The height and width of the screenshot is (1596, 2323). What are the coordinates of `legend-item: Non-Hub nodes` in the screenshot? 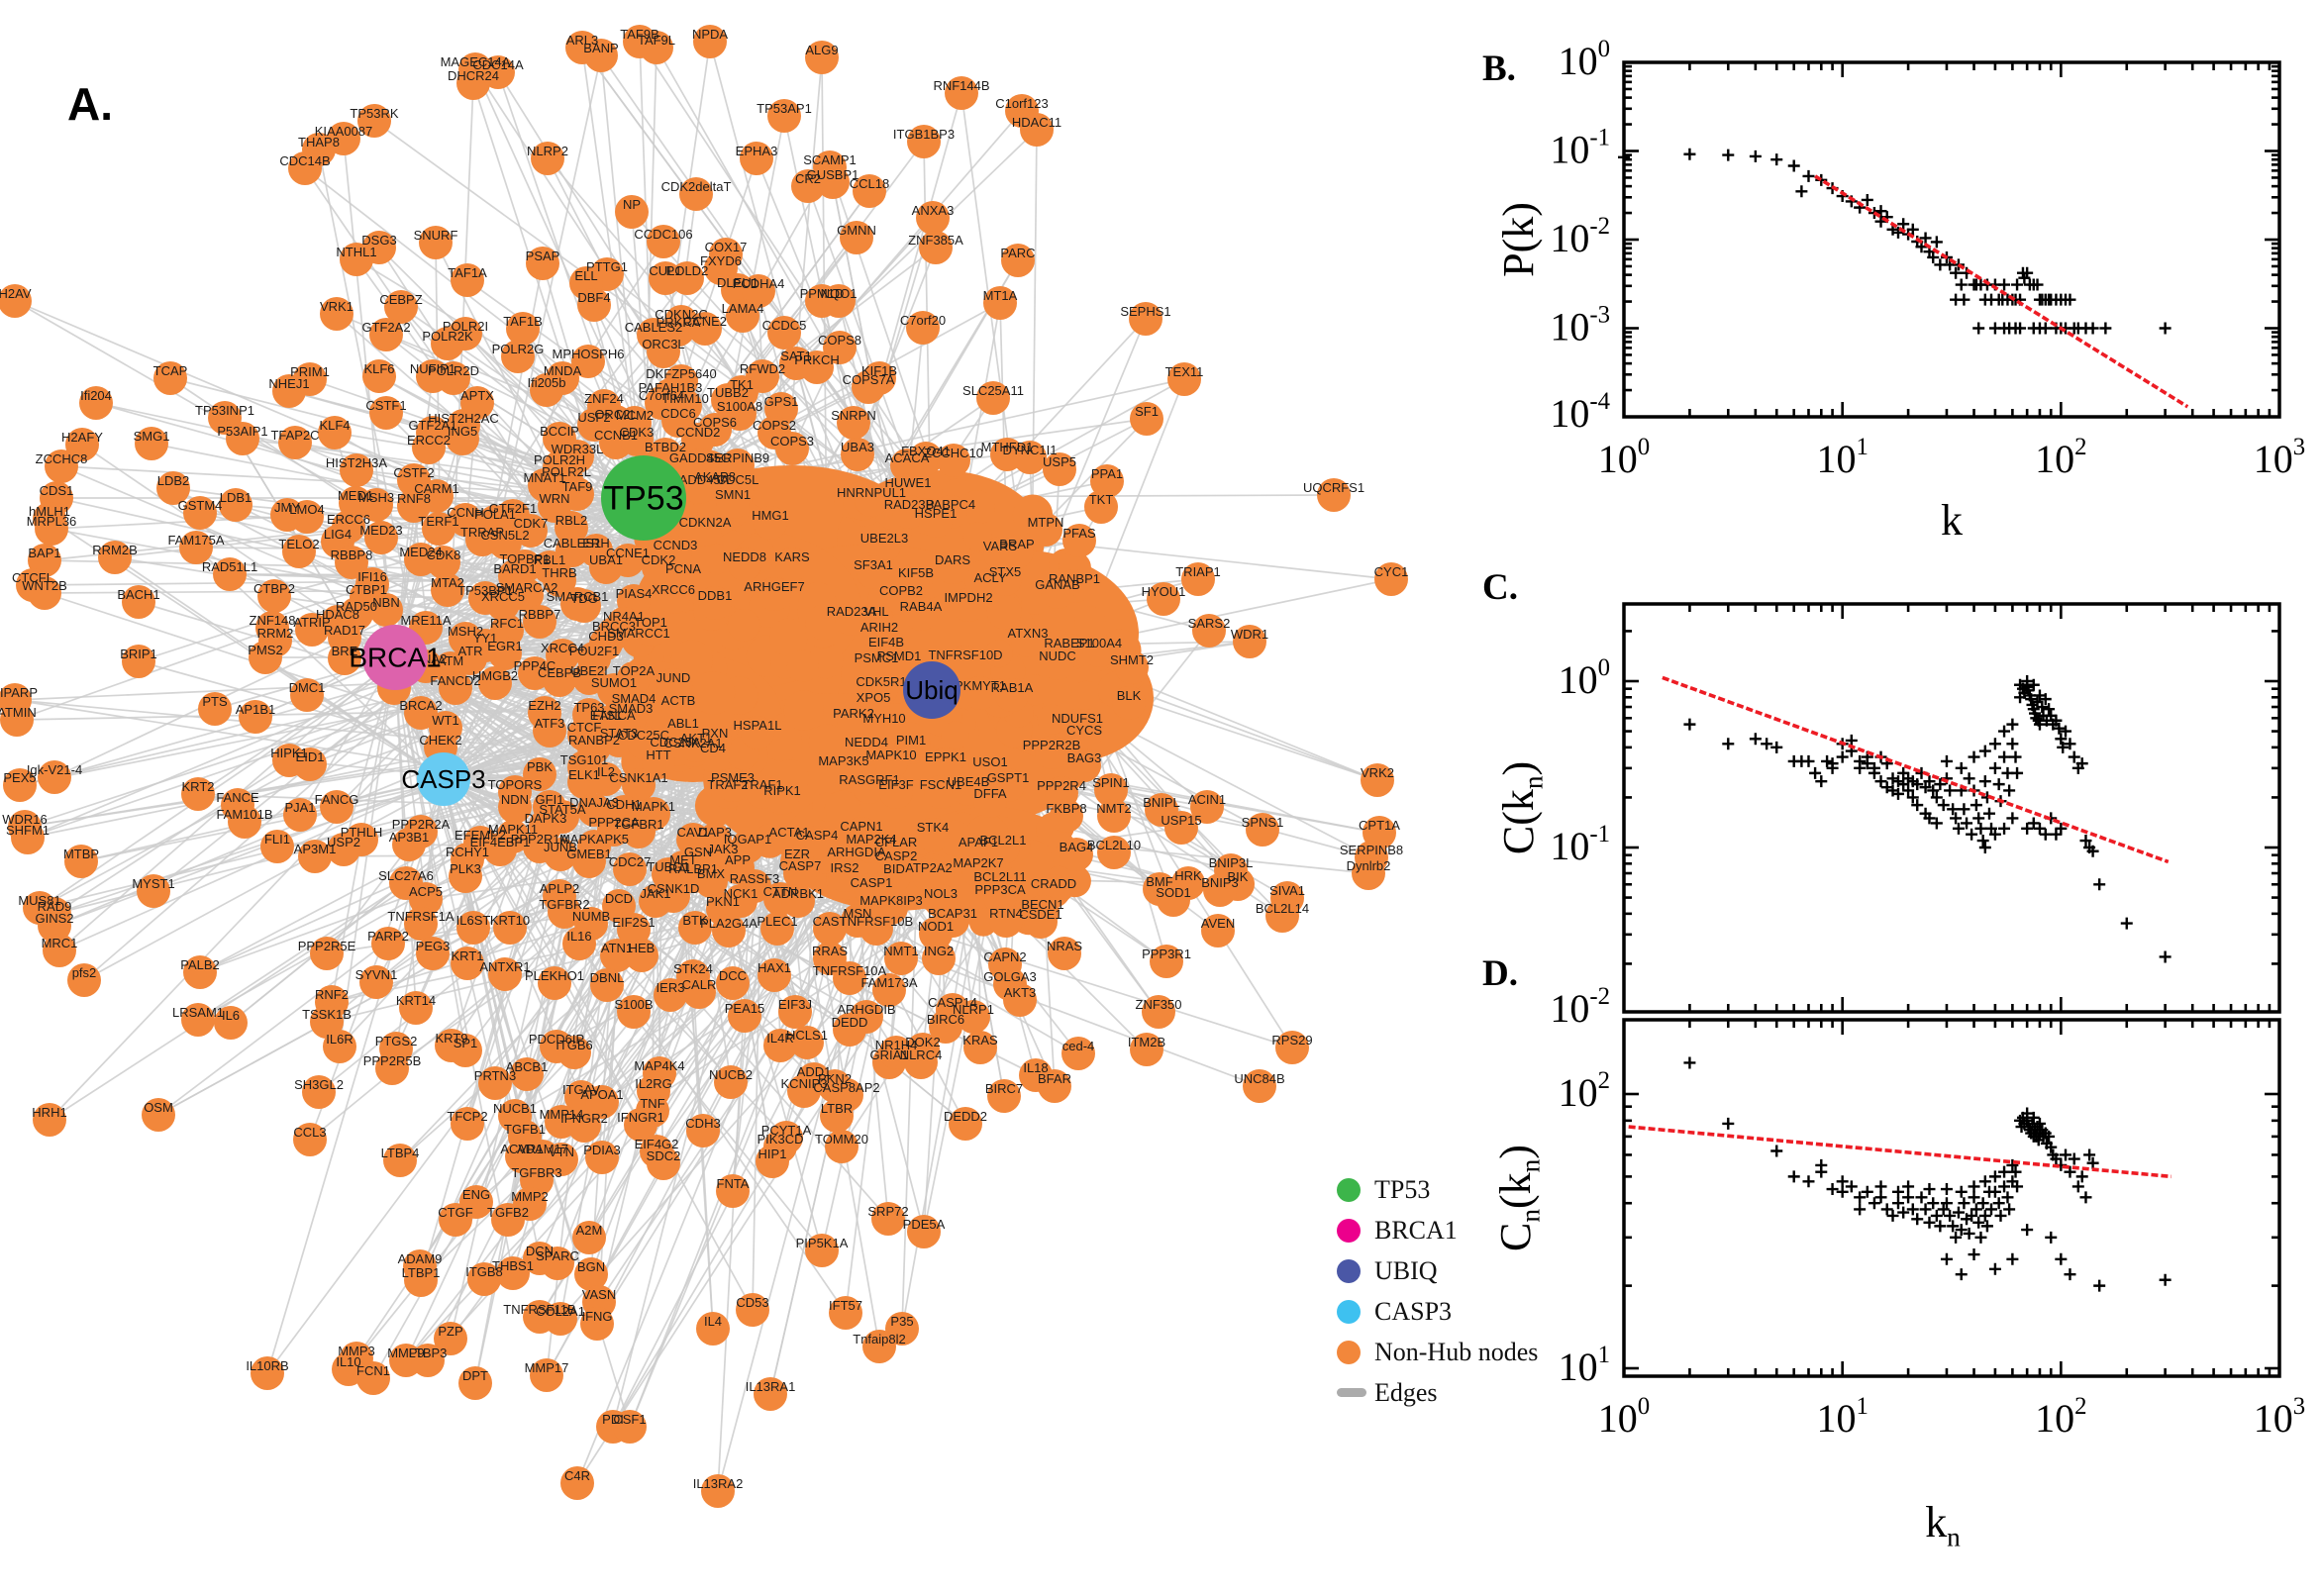 It's located at (1438, 1352).